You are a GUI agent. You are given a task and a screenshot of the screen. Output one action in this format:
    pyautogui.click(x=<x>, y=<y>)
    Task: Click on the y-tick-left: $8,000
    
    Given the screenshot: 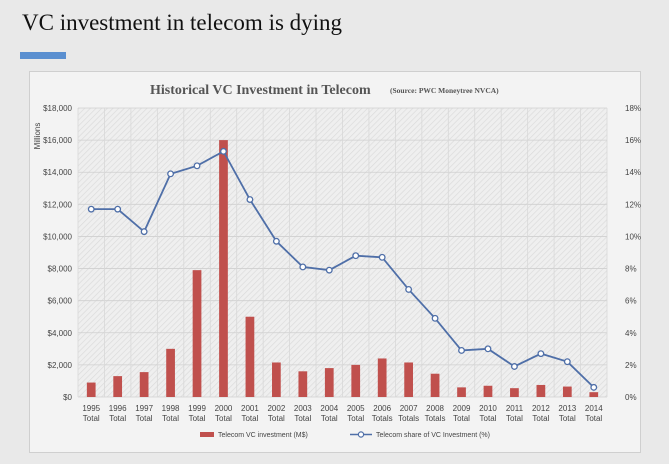 What is the action you would take?
    pyautogui.click(x=60, y=269)
    